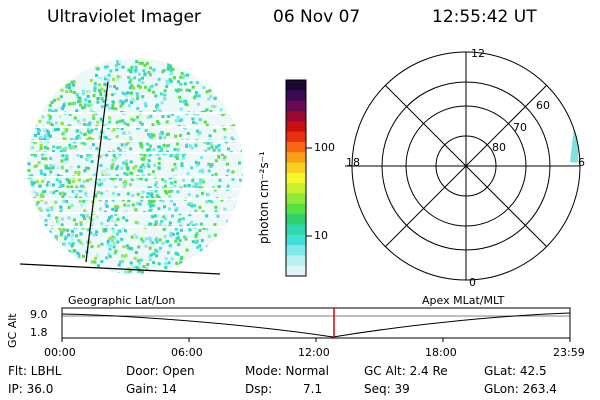  Describe the element at coordinates (406, 371) in the screenshot. I see `status-gc-alt: GC Alt: 2.4 Re` at that location.